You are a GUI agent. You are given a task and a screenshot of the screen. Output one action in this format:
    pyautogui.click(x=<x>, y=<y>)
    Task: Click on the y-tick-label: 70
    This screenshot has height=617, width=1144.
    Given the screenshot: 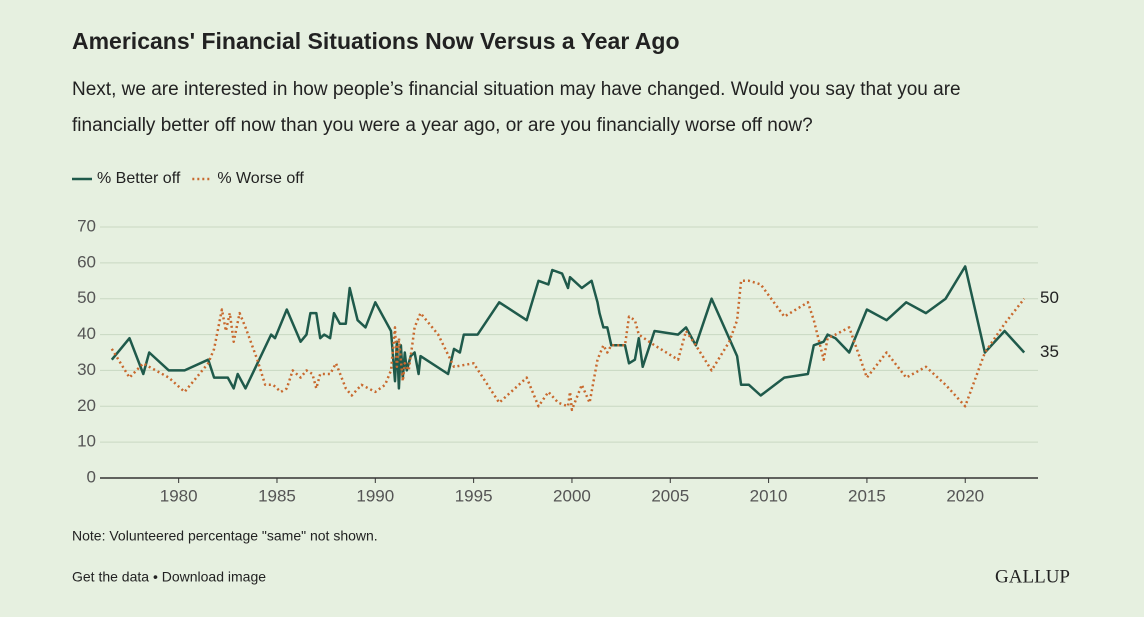 What is the action you would take?
    pyautogui.click(x=86, y=225)
    